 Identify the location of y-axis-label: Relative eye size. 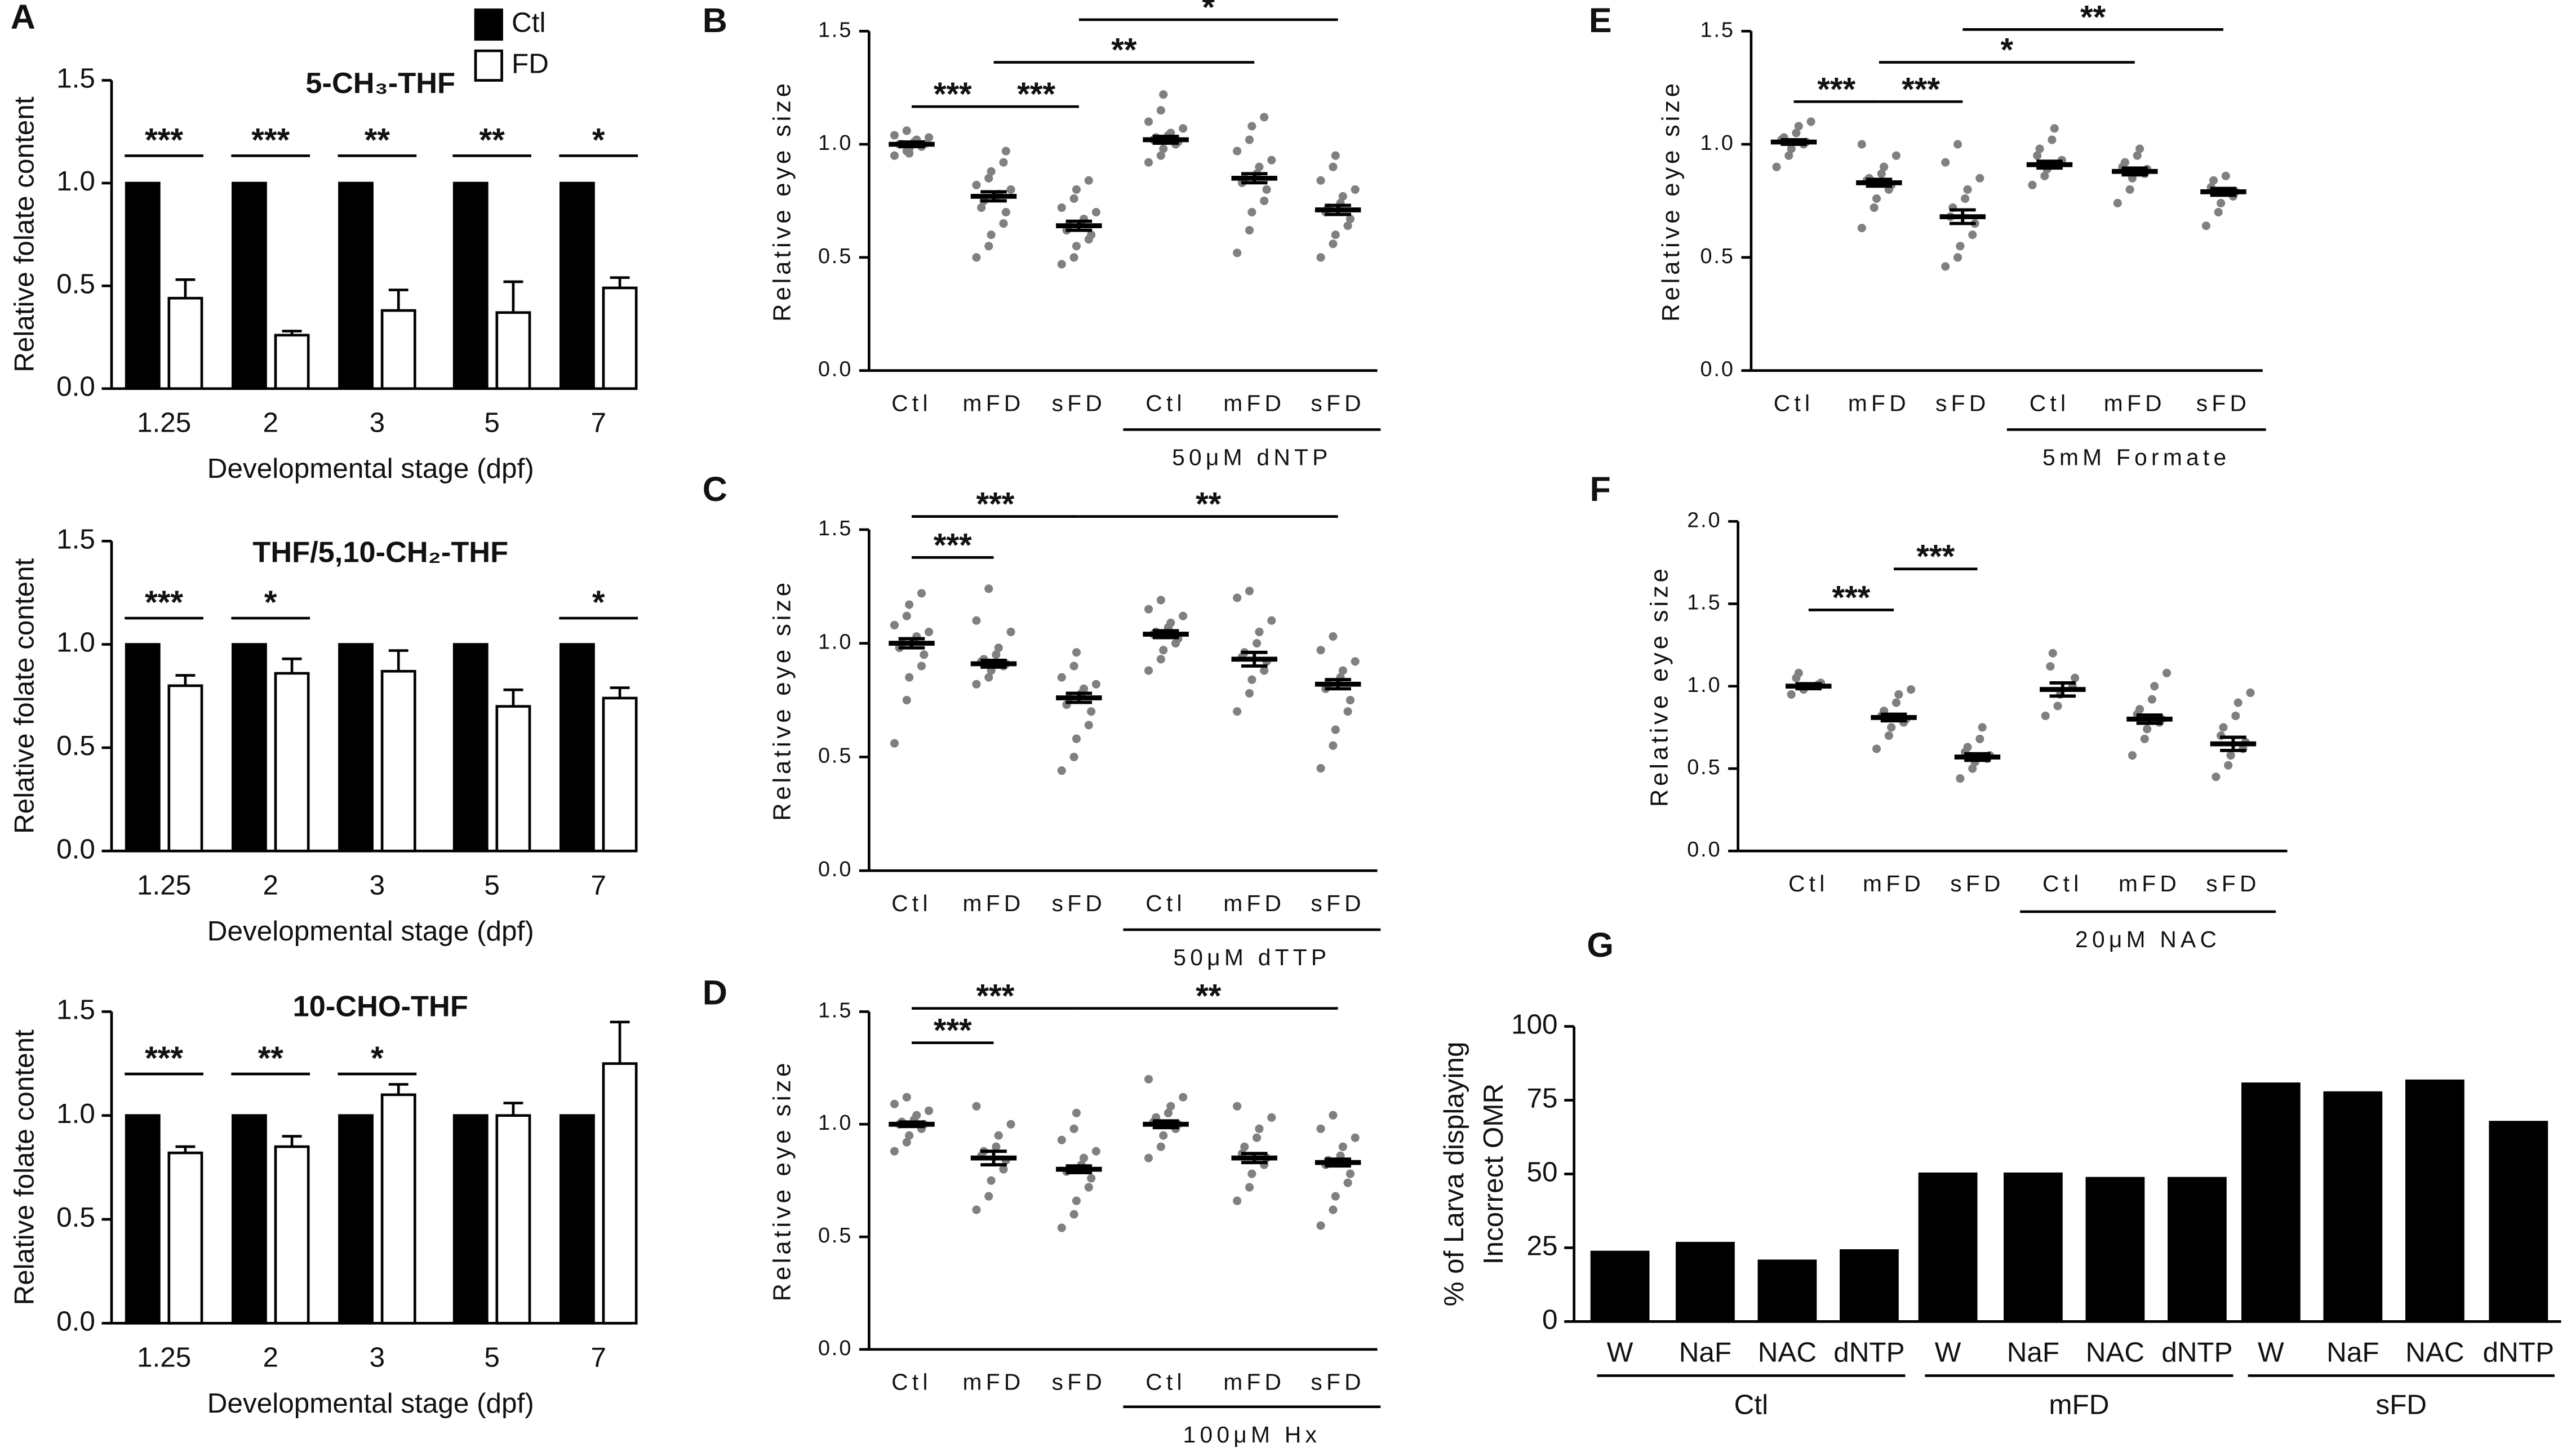
(1659, 686).